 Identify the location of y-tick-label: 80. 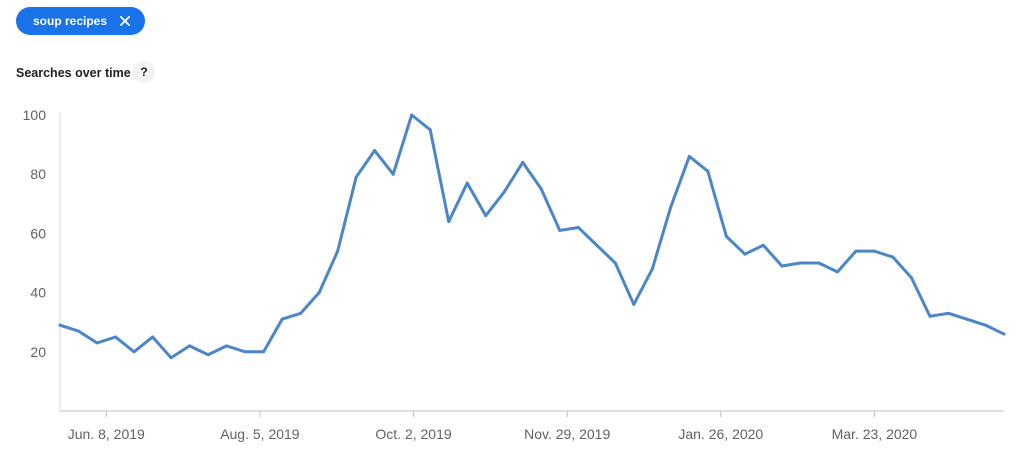
(38, 174).